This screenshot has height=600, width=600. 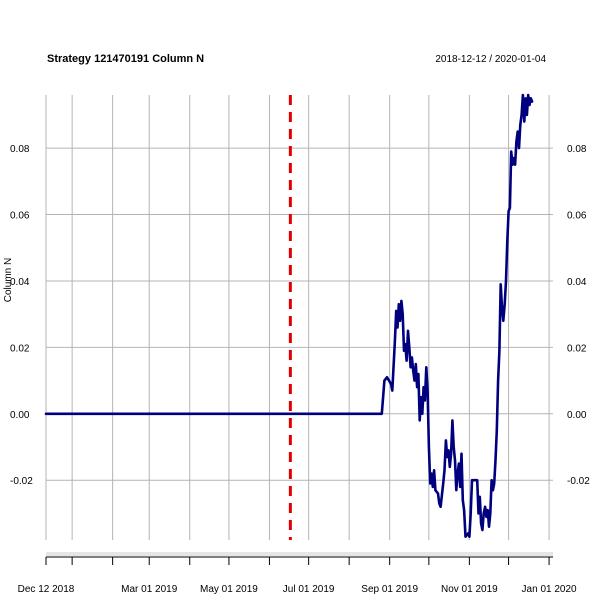 What do you see at coordinates (490, 59) in the screenshot?
I see `date-range-label: 2018-12-12 / 2020-01-04` at bounding box center [490, 59].